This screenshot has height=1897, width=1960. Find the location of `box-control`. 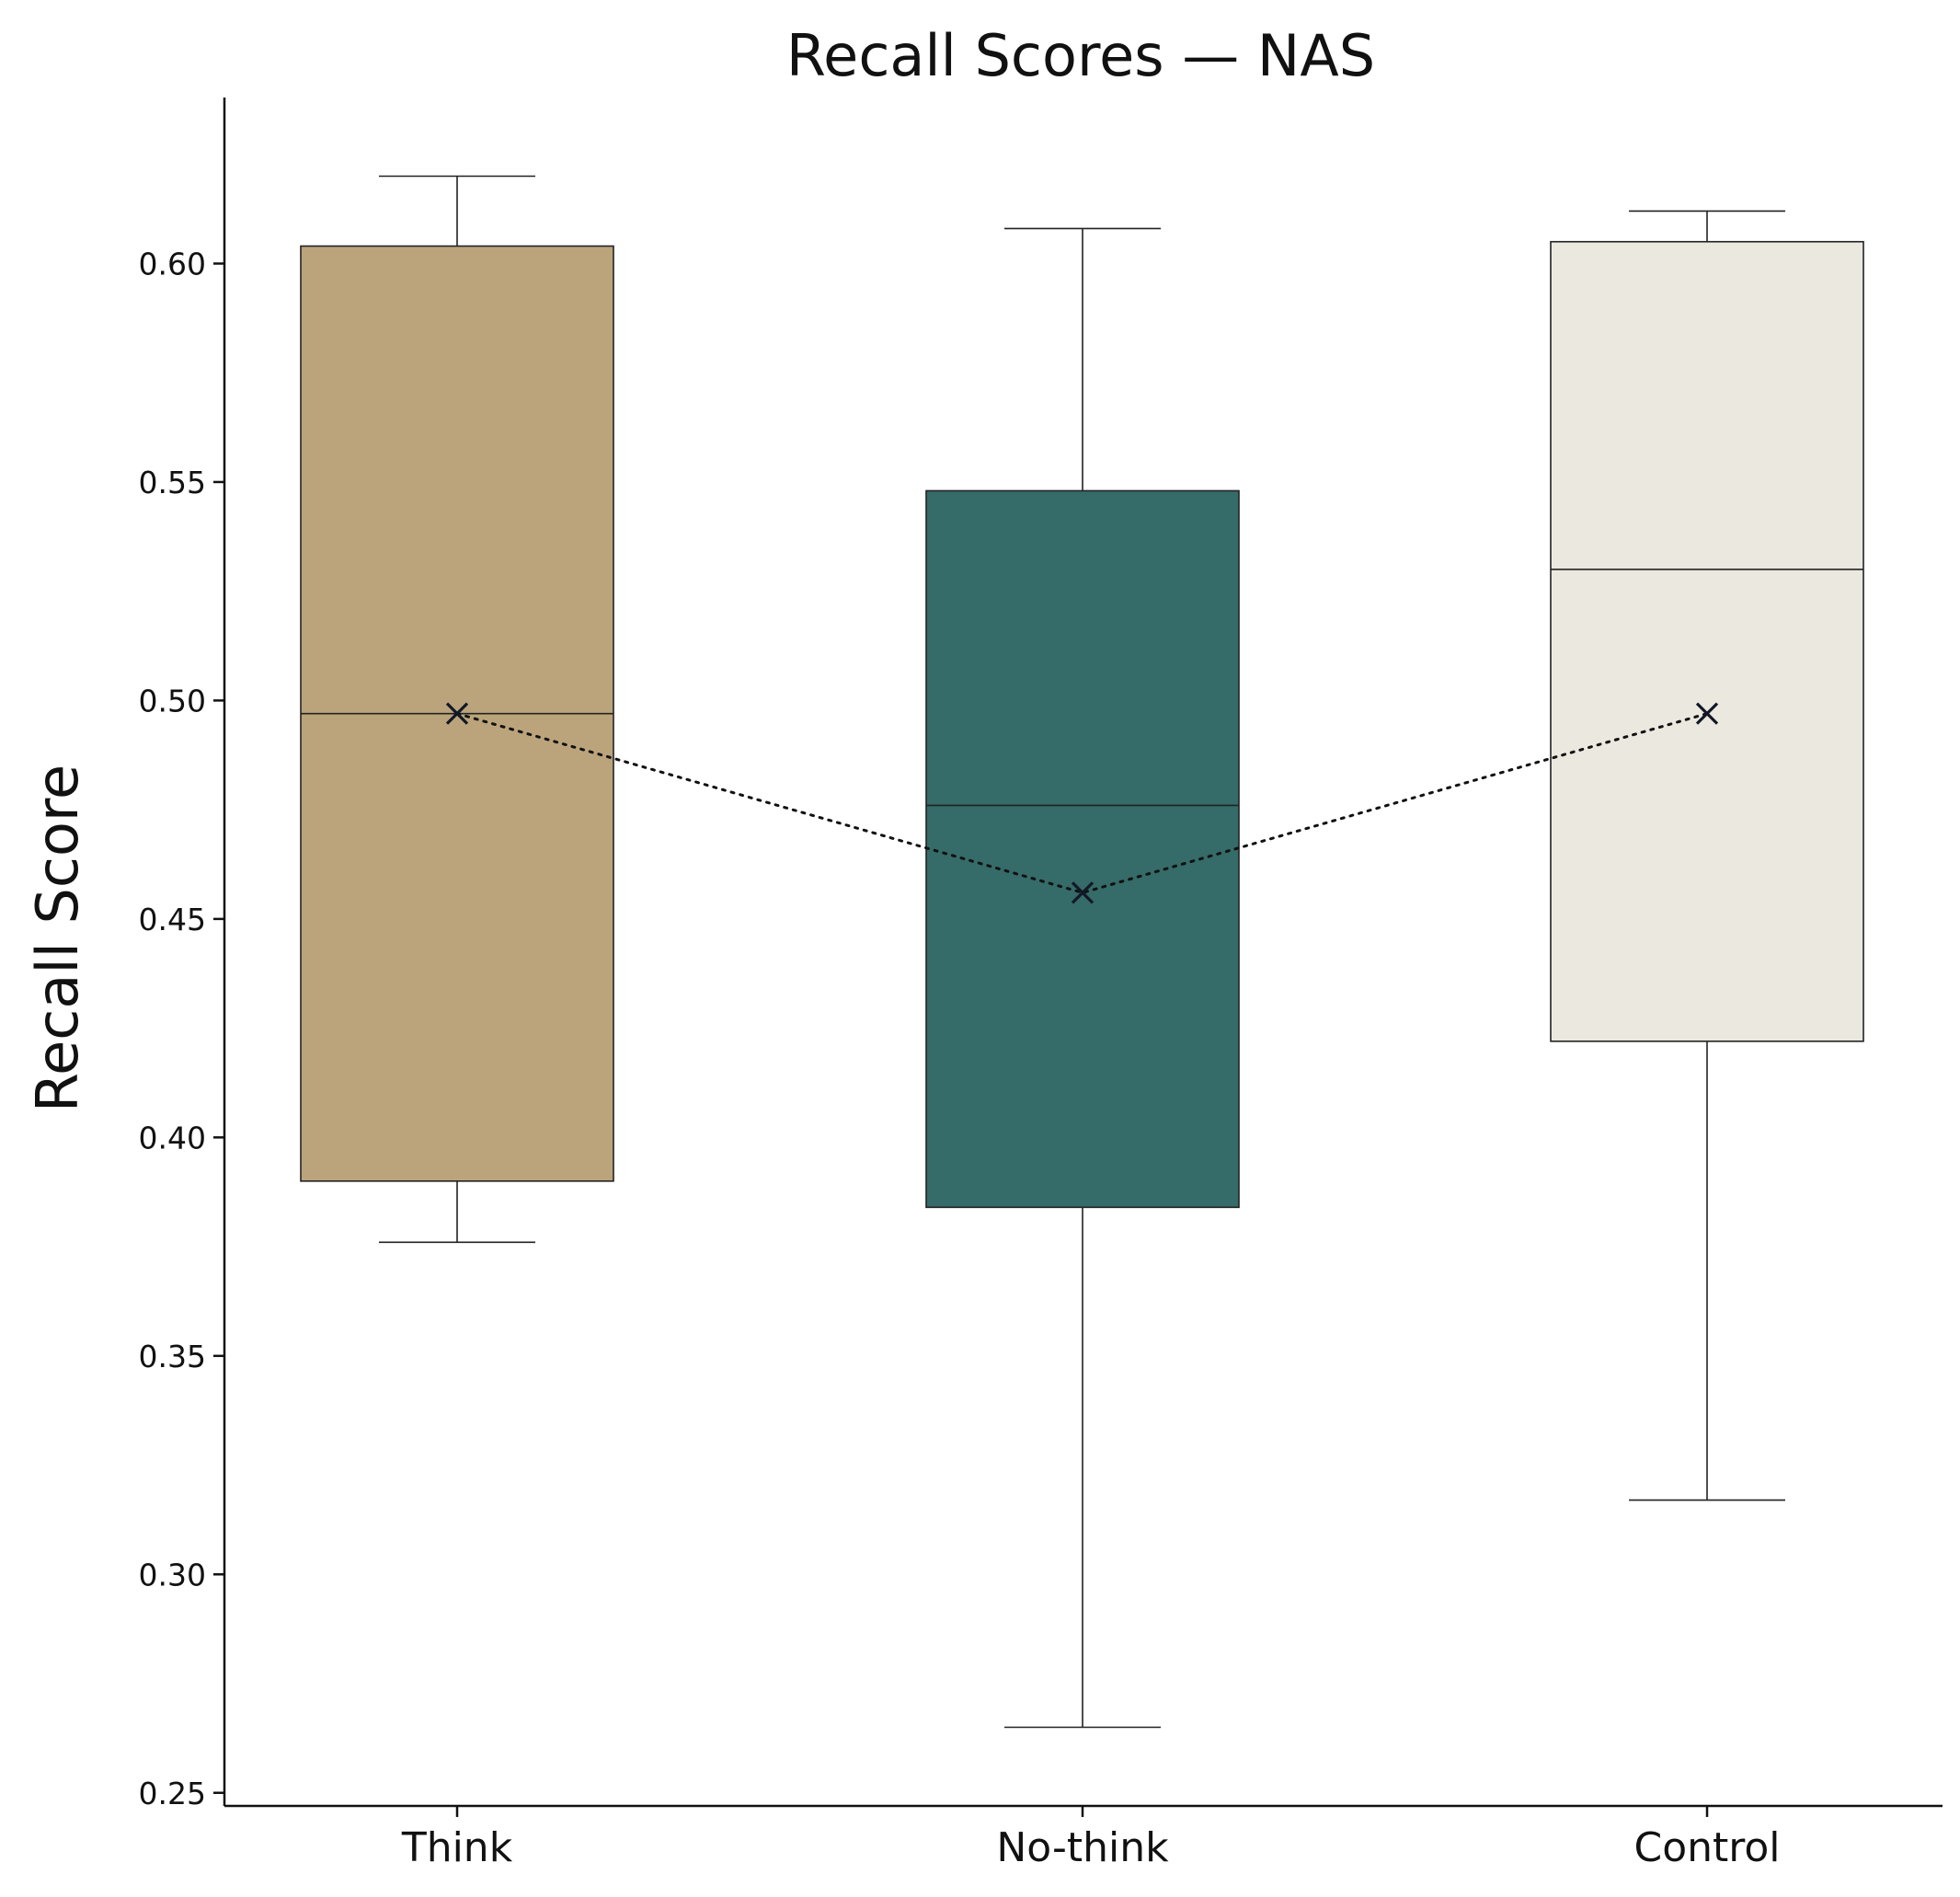

box-control is located at coordinates (1707, 855).